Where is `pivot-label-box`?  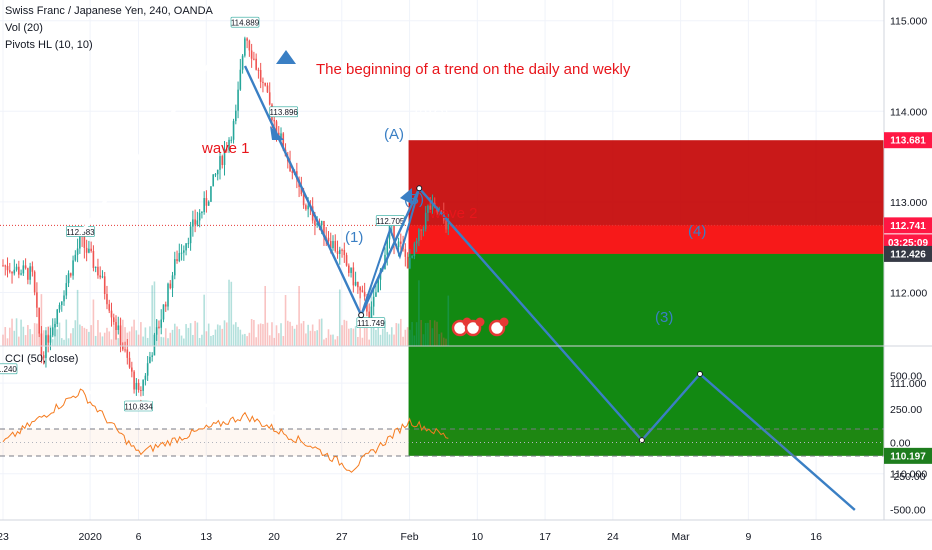
pivot-label-box is located at coordinates (245, 22).